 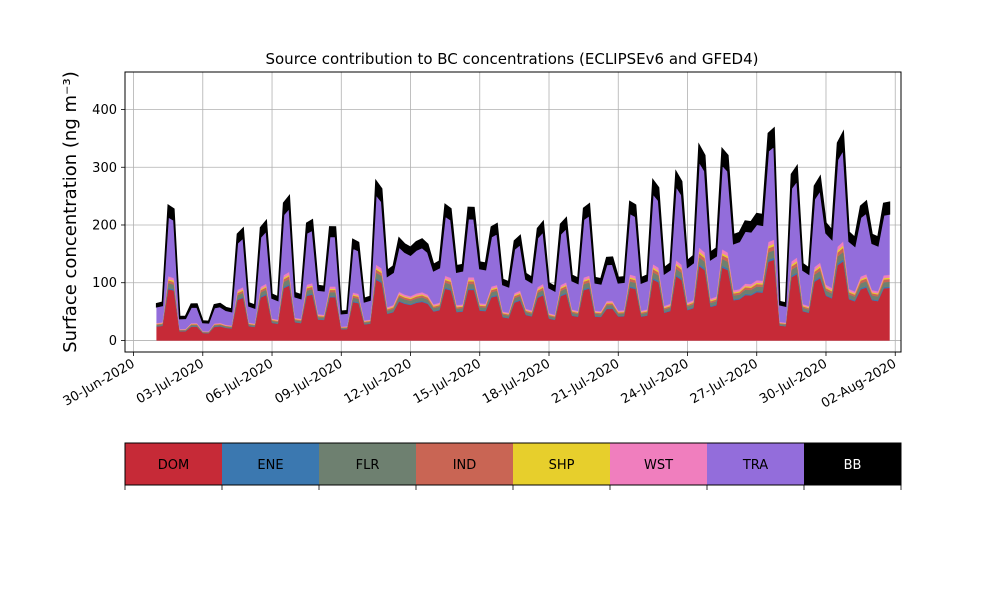 I want to click on legend-label-bb: BB, so click(x=853, y=465).